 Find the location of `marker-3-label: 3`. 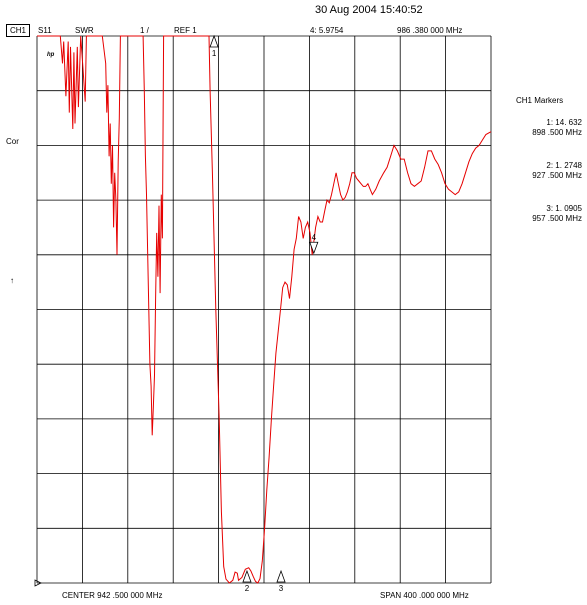

marker-3-label: 3 is located at coordinates (281, 588).